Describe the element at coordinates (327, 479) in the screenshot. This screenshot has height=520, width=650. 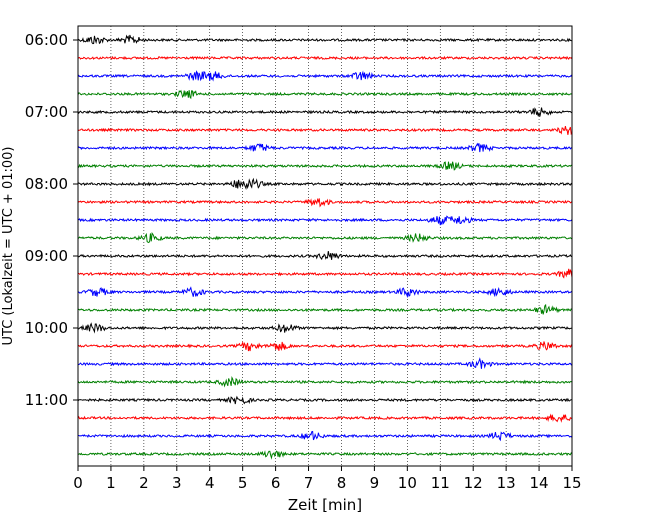
I see `x-axis-ticks: 0 1 2 3 4 5 6 7 8 9 10 11 12 13 14 15` at that location.